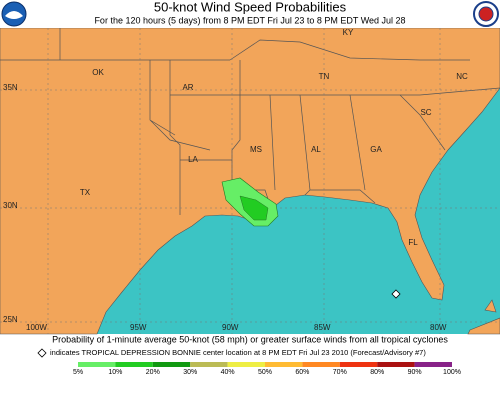 The width and height of the screenshot is (500, 400). I want to click on lon-label: 90W, so click(230, 327).